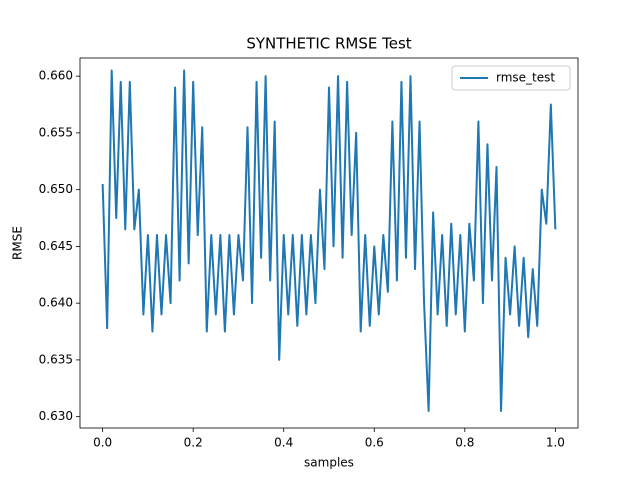 The image size is (640, 480). What do you see at coordinates (56, 359) in the screenshot?
I see `y-tick-label: 0.635` at bounding box center [56, 359].